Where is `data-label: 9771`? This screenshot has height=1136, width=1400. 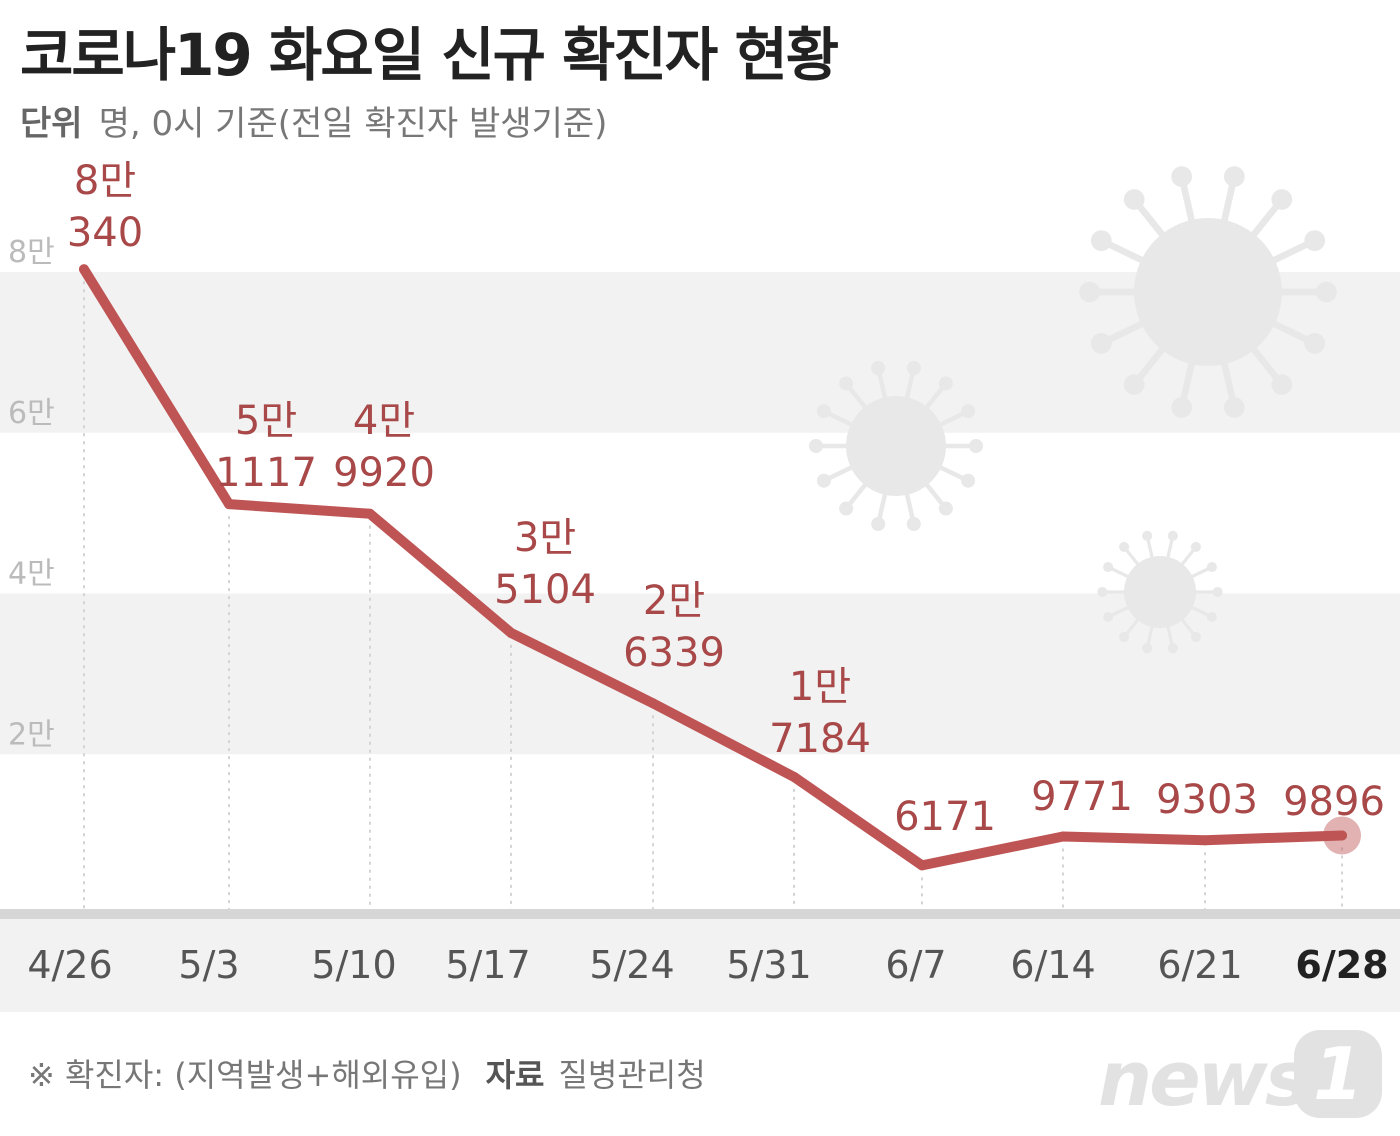
data-label: 9771 is located at coordinates (1082, 797).